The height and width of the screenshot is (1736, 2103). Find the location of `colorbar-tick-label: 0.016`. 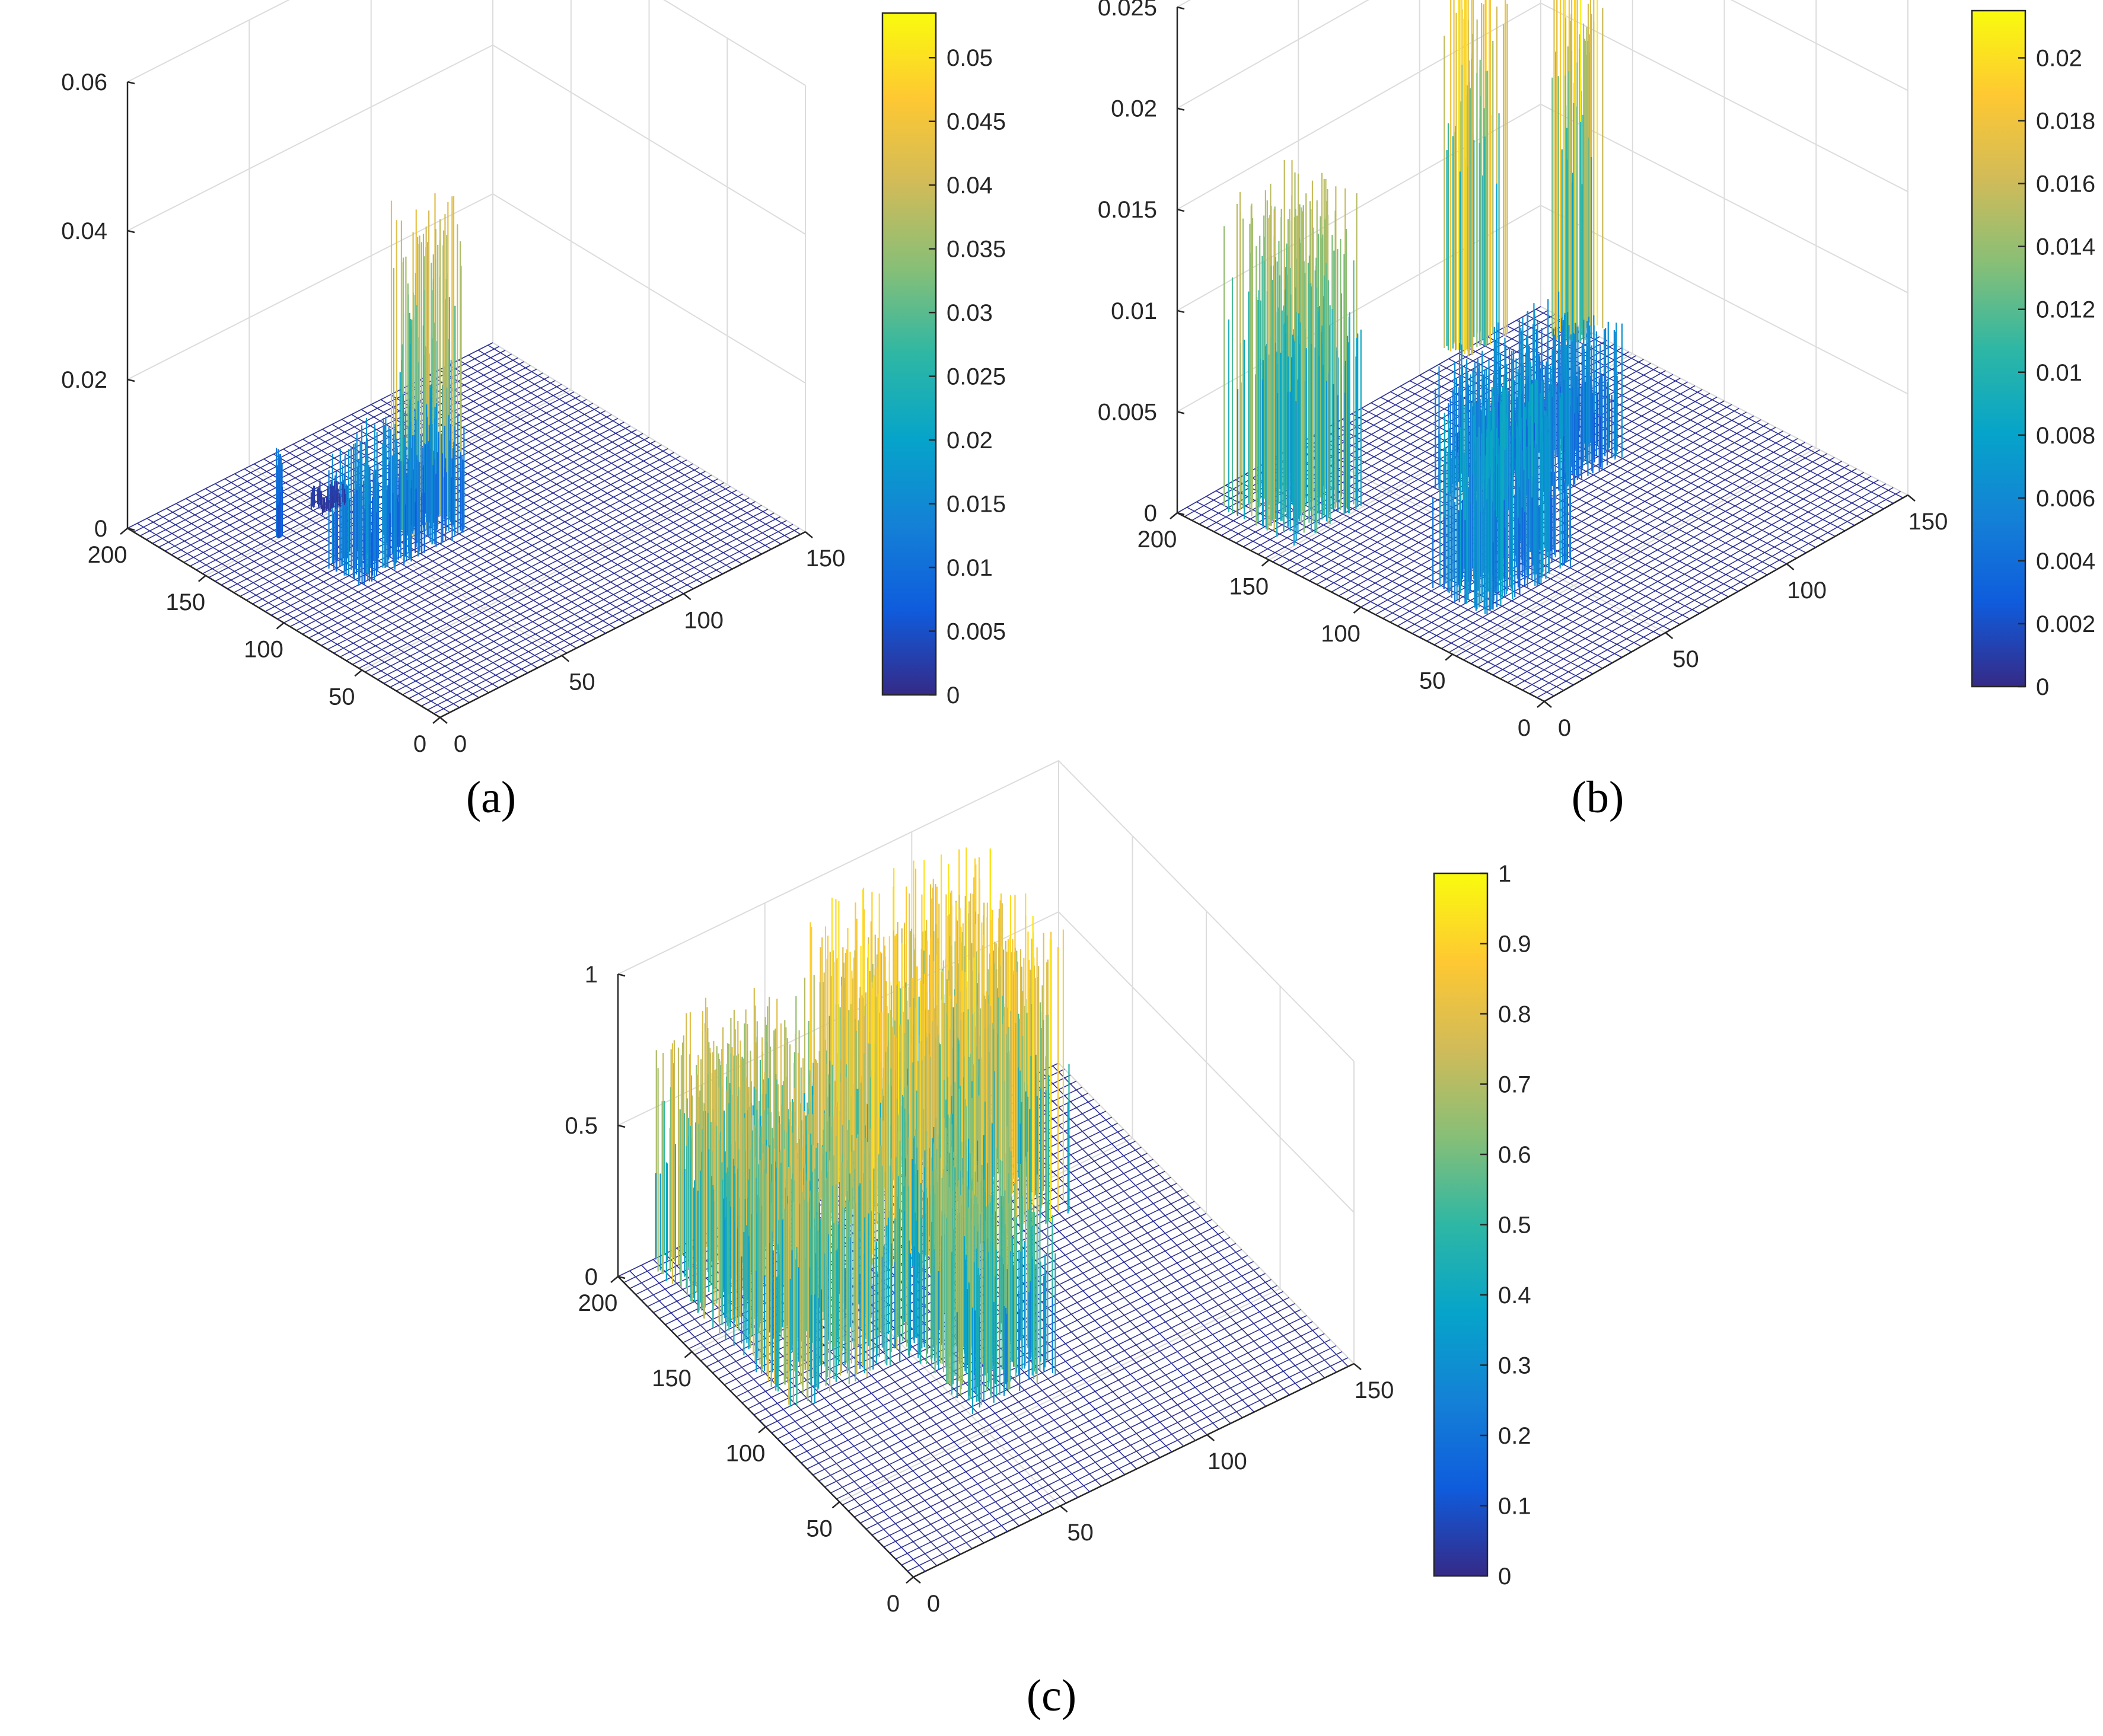

colorbar-tick-label: 0.016 is located at coordinates (2065, 184).